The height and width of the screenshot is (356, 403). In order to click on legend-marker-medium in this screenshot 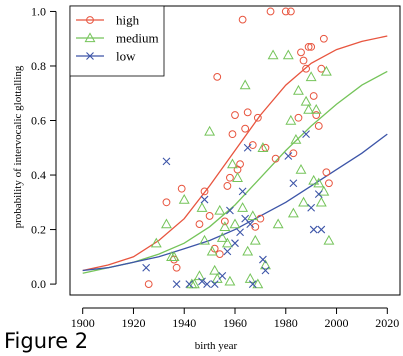, I will do `click(90, 37)`.